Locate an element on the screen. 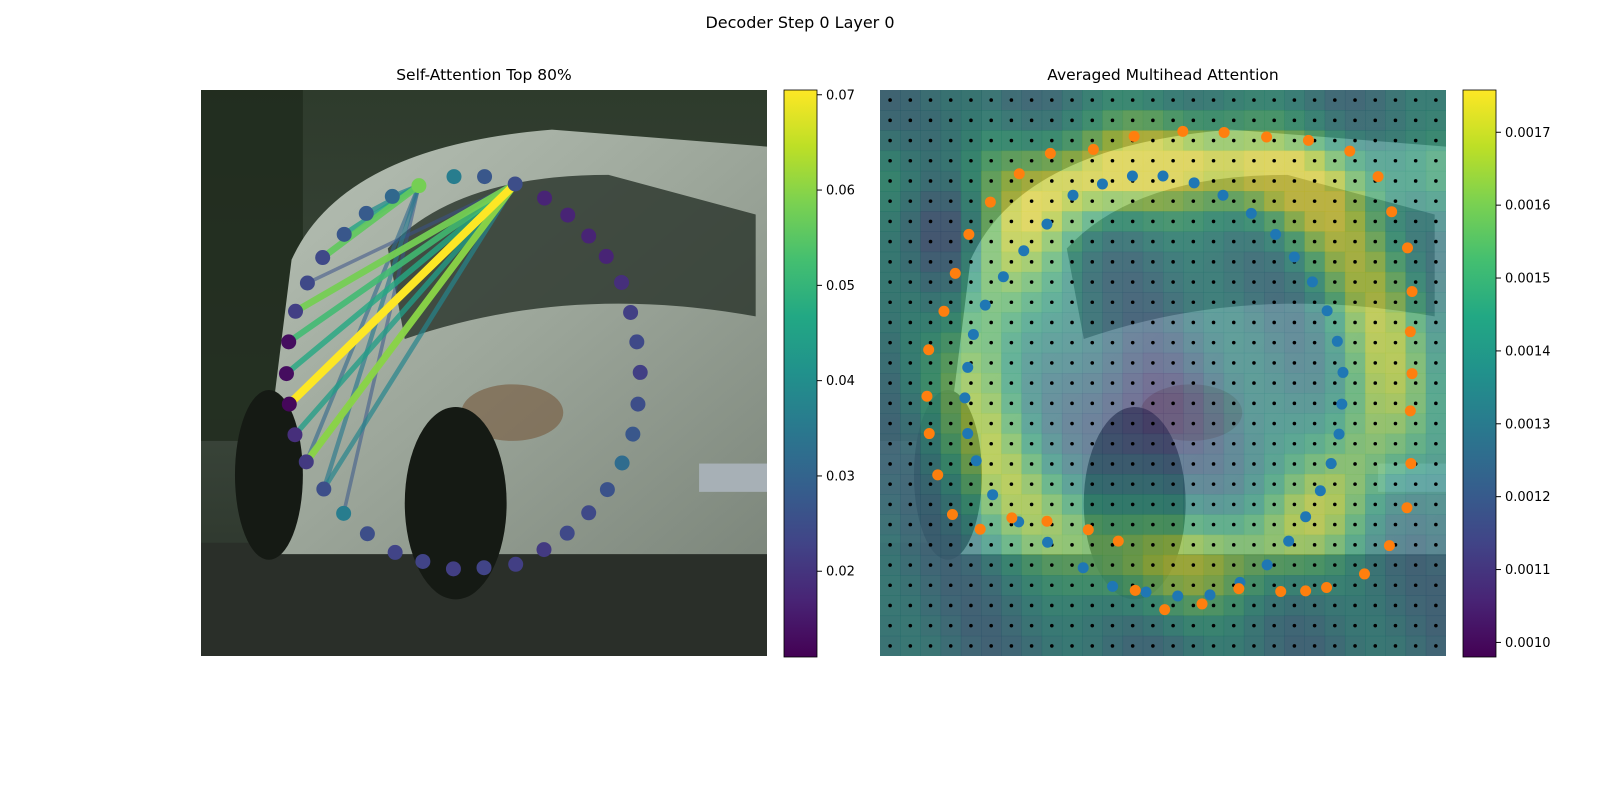 The image size is (1600, 800). attention-line is located at coordinates (402, 262).